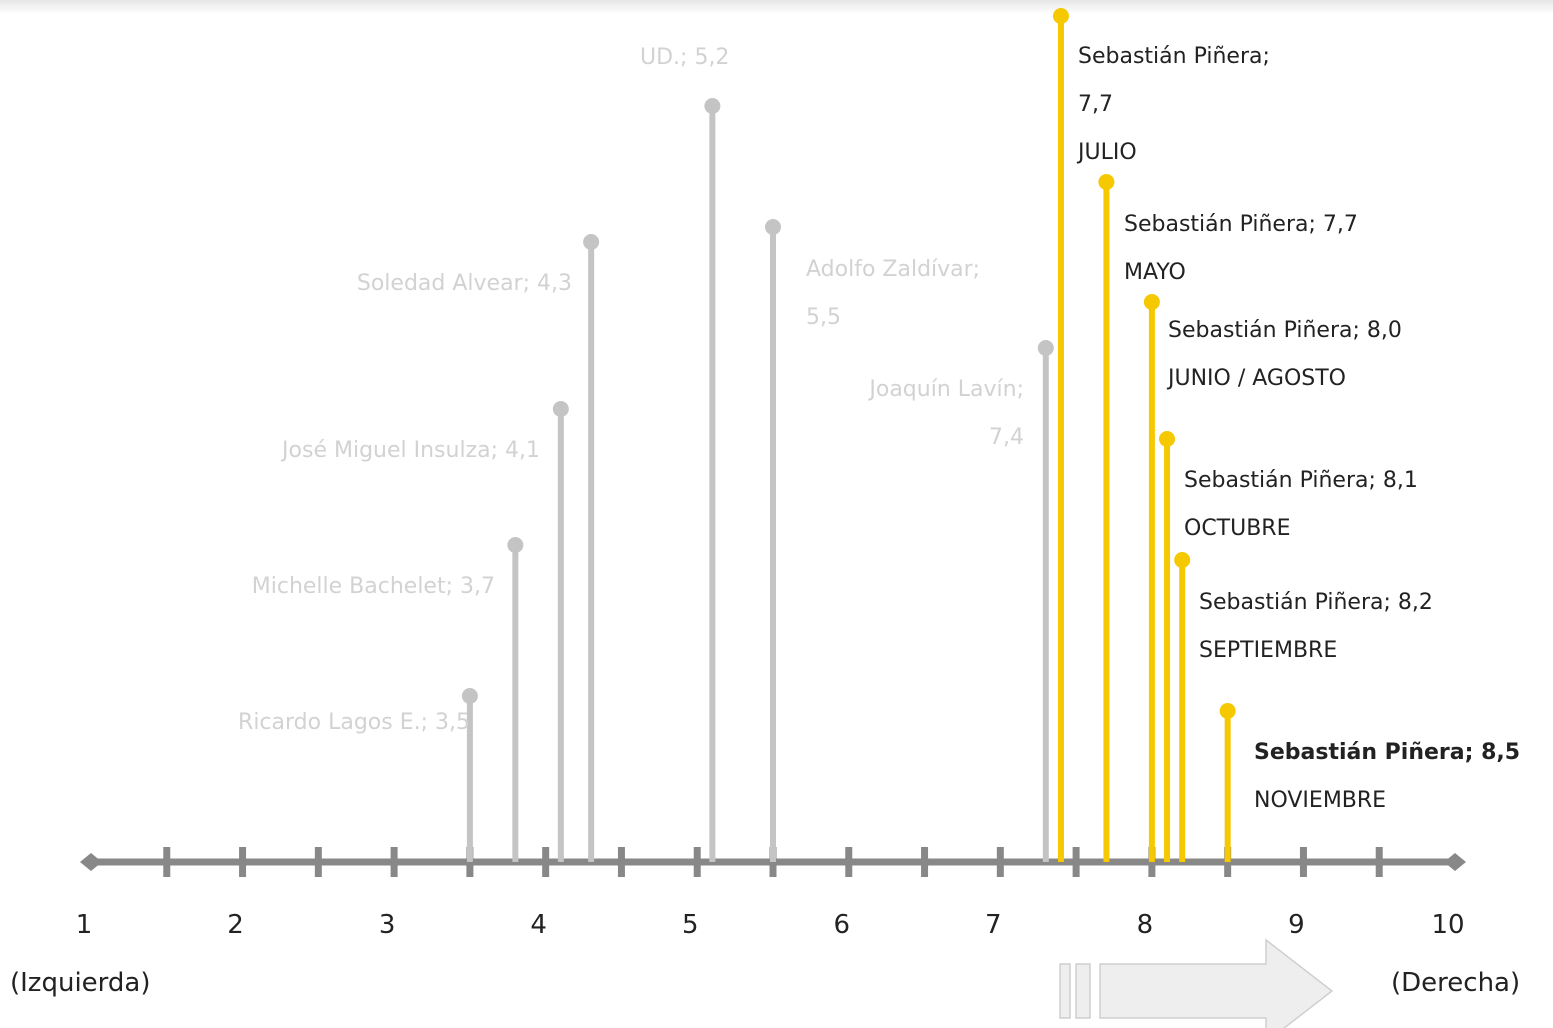 This screenshot has height=1028, width=1553. What do you see at coordinates (1320, 800) in the screenshot?
I see `point-label-line: NOVIEMBRE` at bounding box center [1320, 800].